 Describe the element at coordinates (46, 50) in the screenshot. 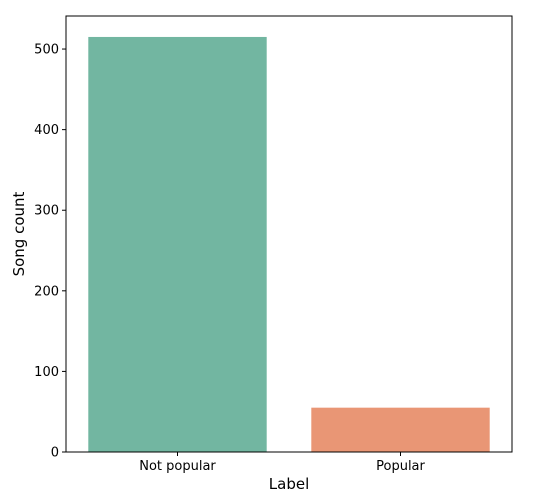

I see `y-tick-label: 500` at that location.